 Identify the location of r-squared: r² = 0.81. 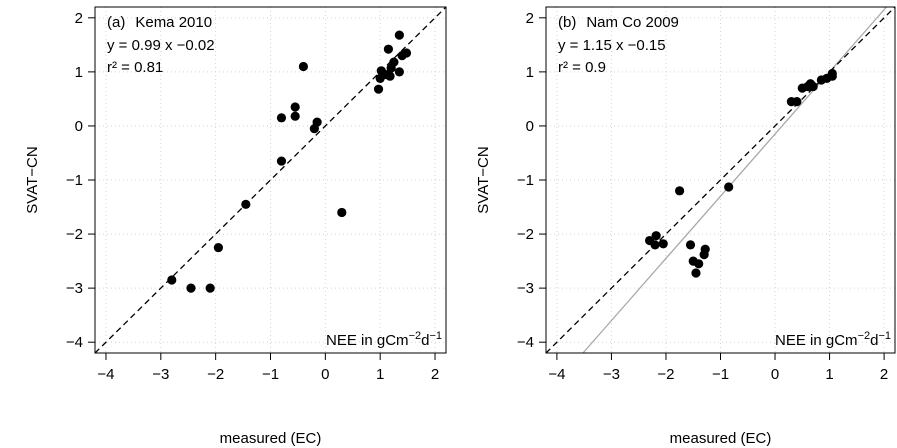
(135, 67).